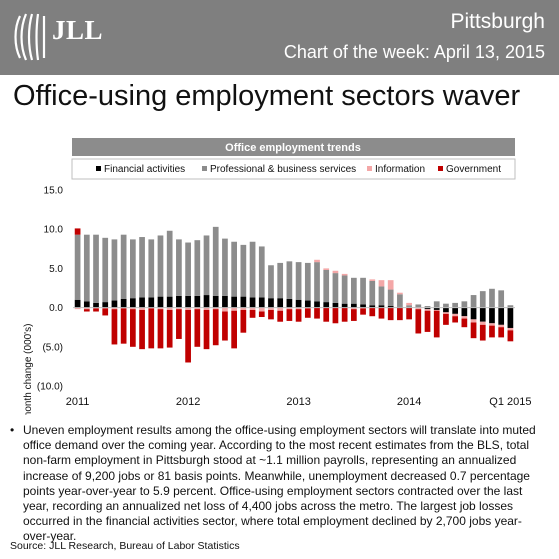 The image size is (559, 559). I want to click on city-label: Pittsburgh, so click(497, 21).